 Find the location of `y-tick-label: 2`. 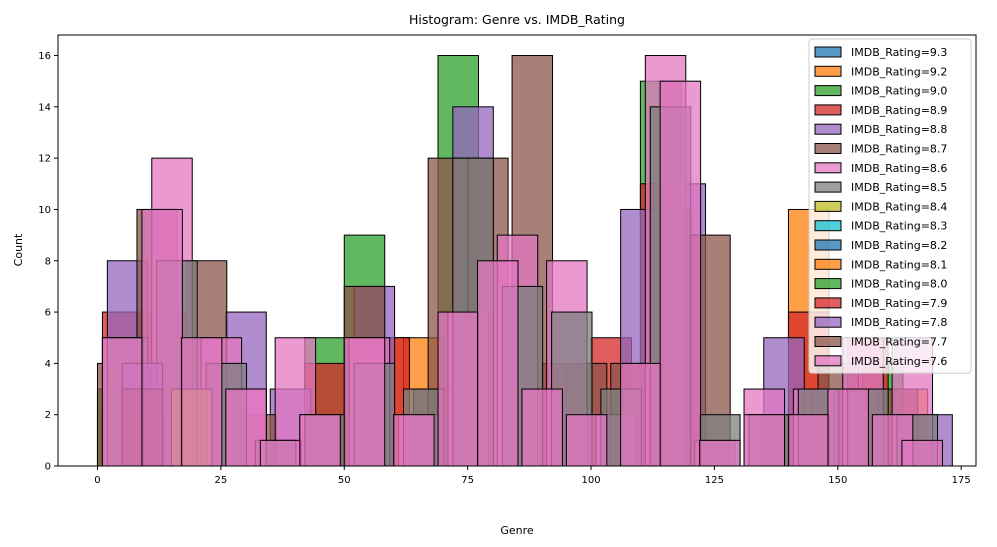

y-tick-label: 2 is located at coordinates (48, 415).